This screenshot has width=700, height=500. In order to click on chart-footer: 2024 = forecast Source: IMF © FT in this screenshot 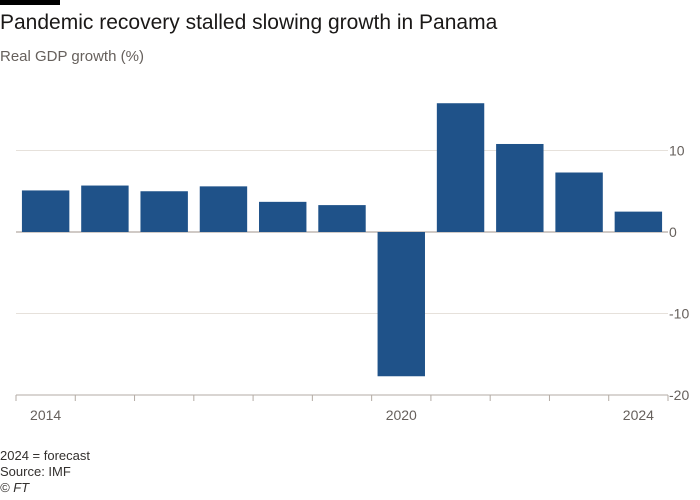, I will do `click(45, 472)`.